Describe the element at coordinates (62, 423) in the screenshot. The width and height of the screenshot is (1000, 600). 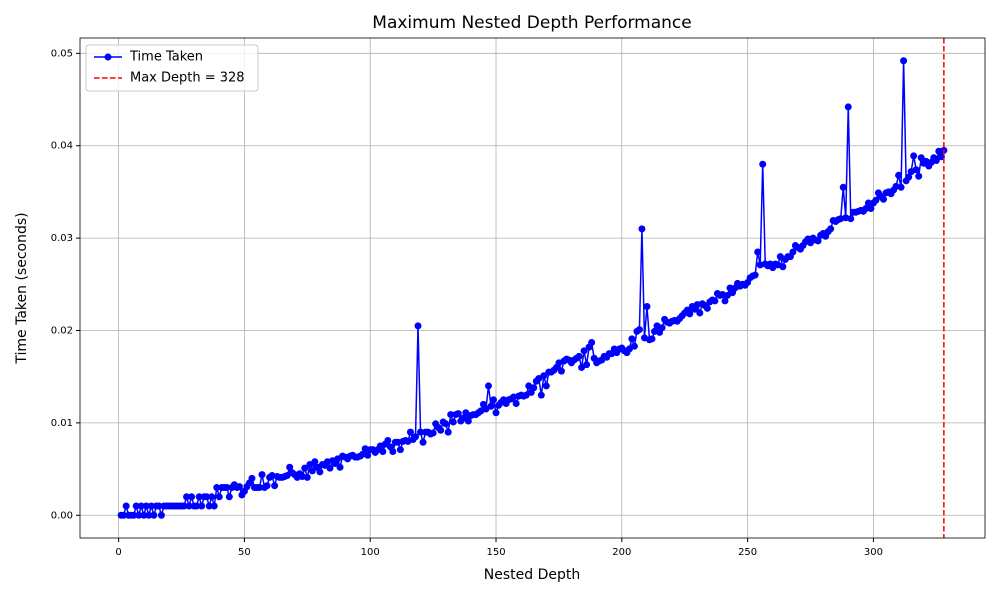
I see `y-tick-label: 0.01` at that location.